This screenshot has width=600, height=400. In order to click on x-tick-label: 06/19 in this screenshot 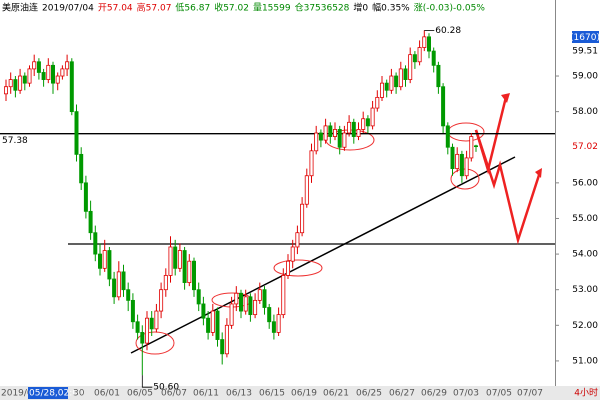, I will do `click(304, 394)`.